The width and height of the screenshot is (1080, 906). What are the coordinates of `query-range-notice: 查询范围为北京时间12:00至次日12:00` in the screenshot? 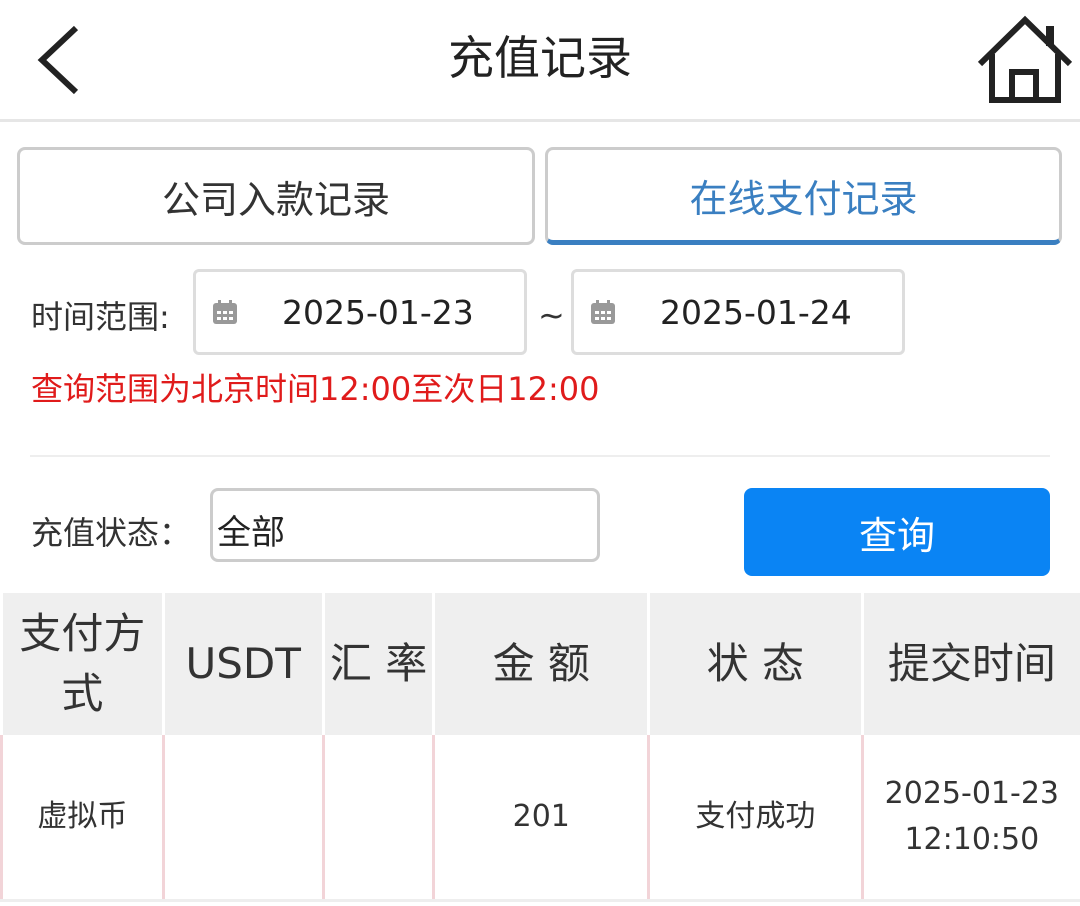 It's located at (315, 389).